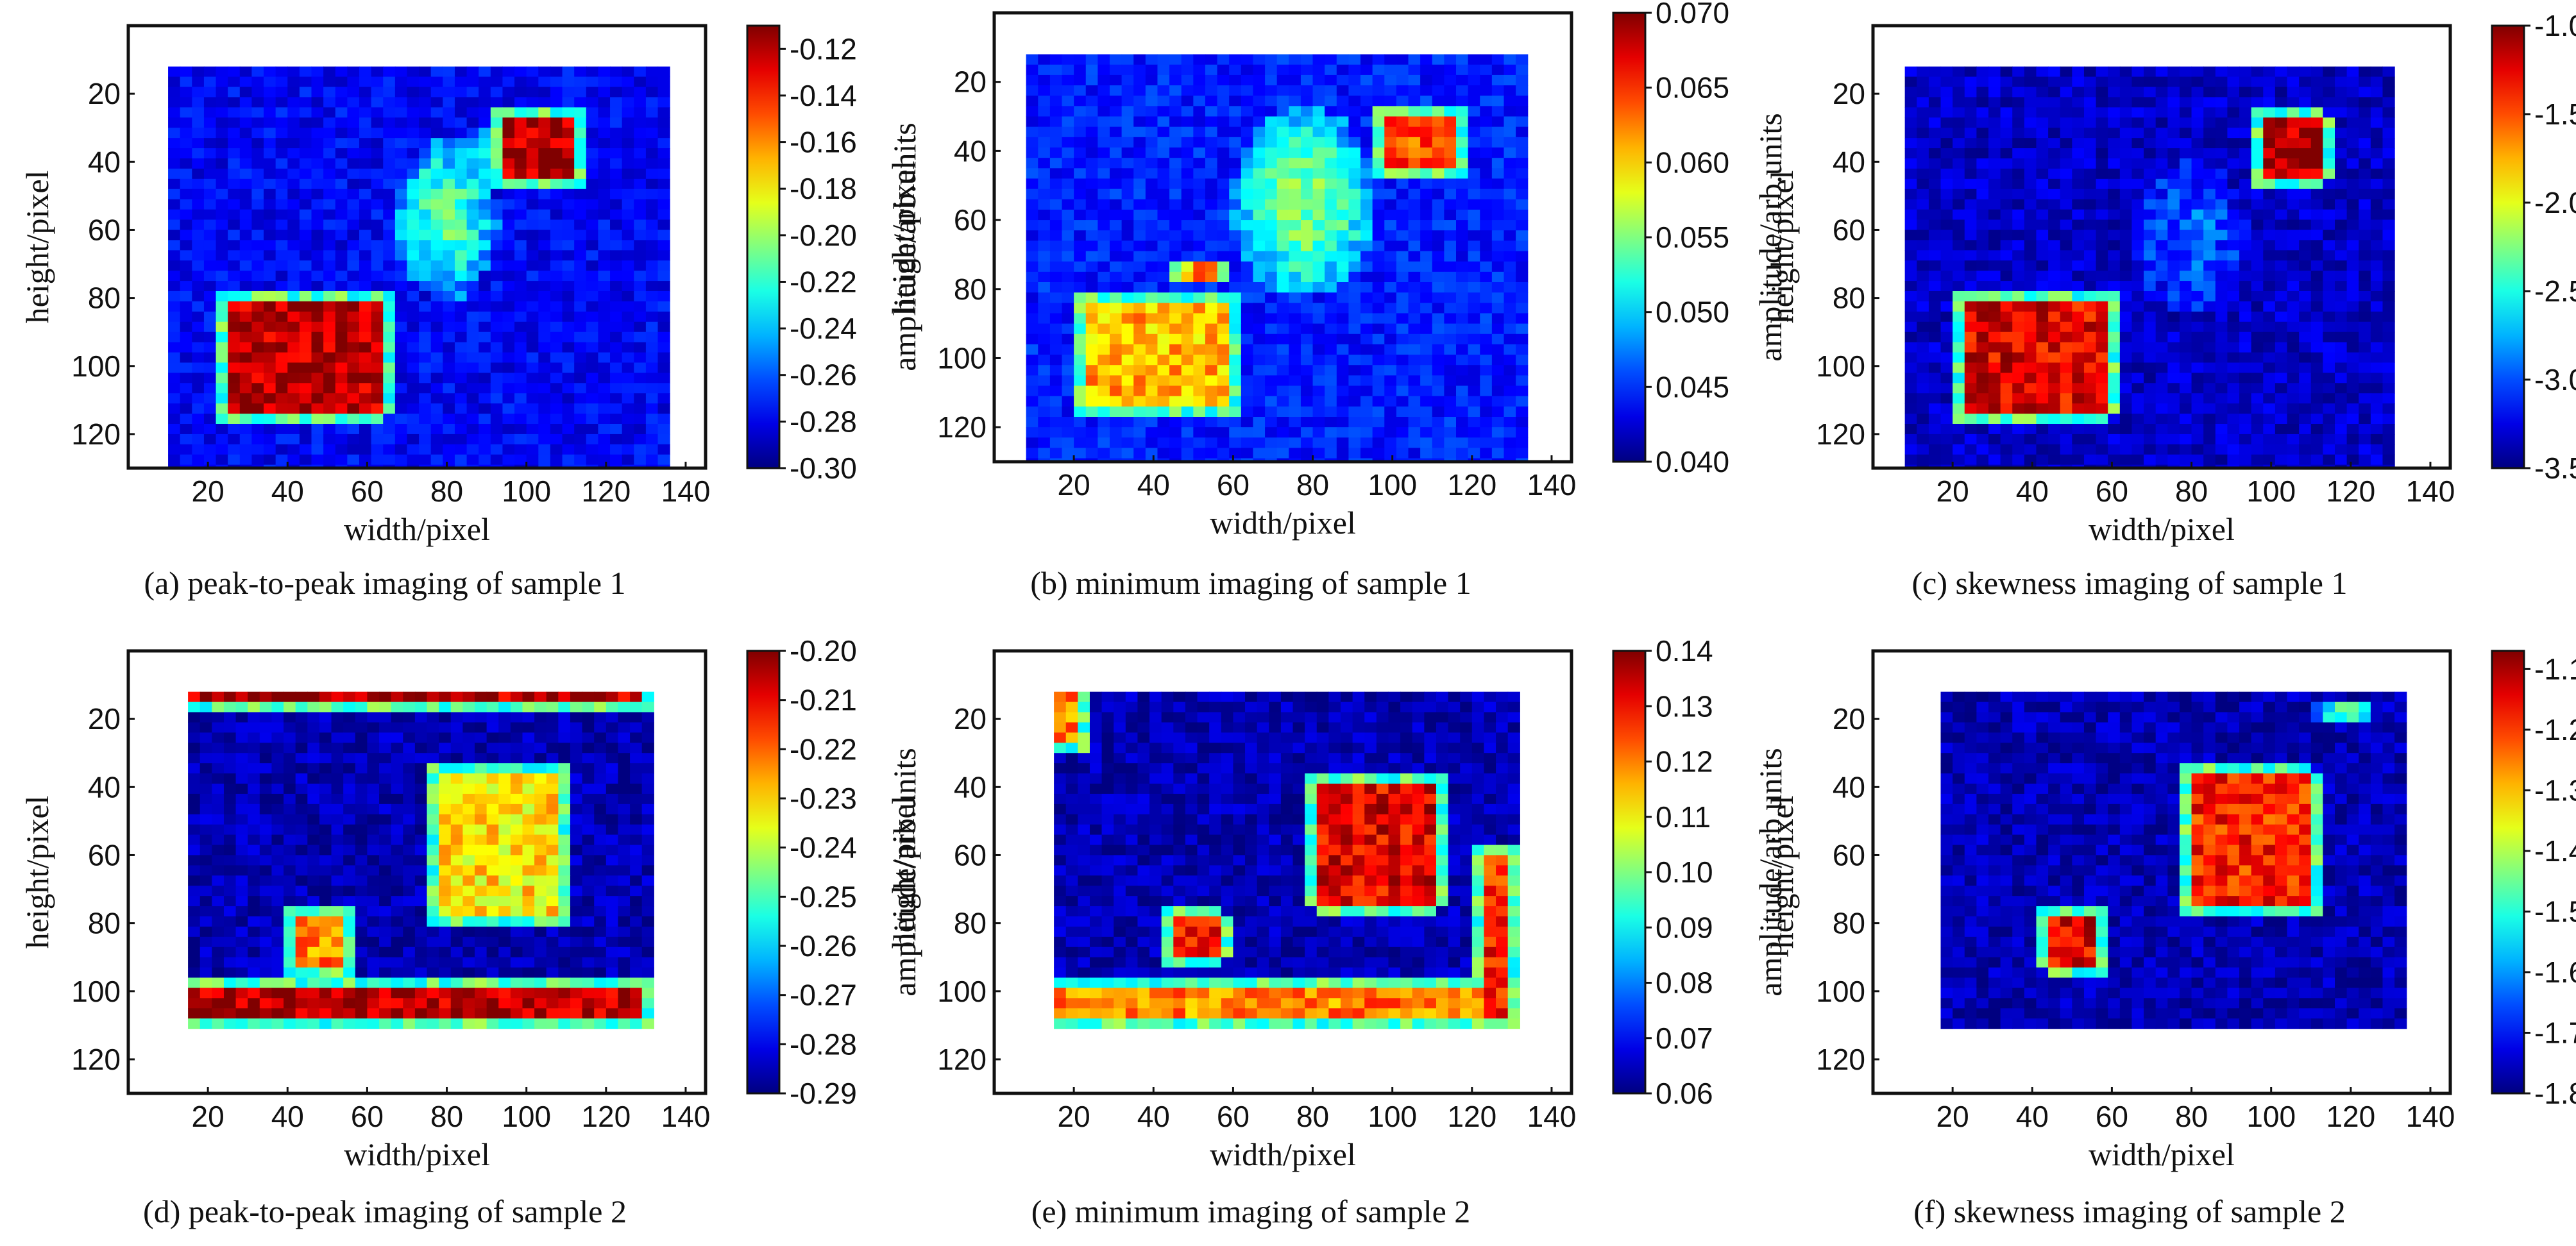 The width and height of the screenshot is (2576, 1246). Describe the element at coordinates (1692, 312) in the screenshot. I see `colorbar-tick-label: 0.050` at that location.